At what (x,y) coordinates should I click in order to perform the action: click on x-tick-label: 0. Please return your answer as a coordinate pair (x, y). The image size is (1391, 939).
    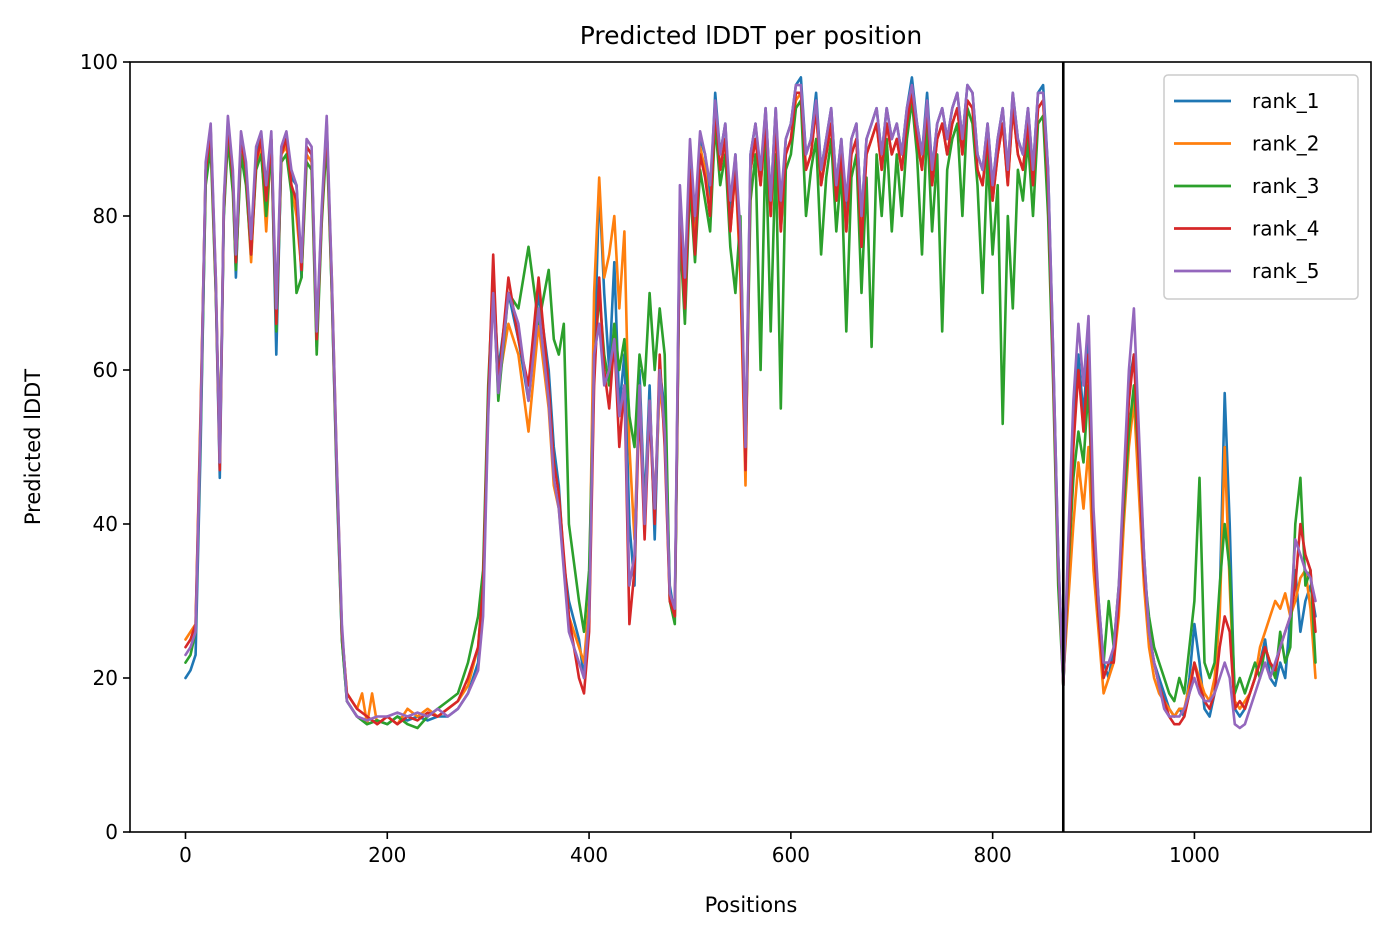
    Looking at the image, I should click on (185, 855).